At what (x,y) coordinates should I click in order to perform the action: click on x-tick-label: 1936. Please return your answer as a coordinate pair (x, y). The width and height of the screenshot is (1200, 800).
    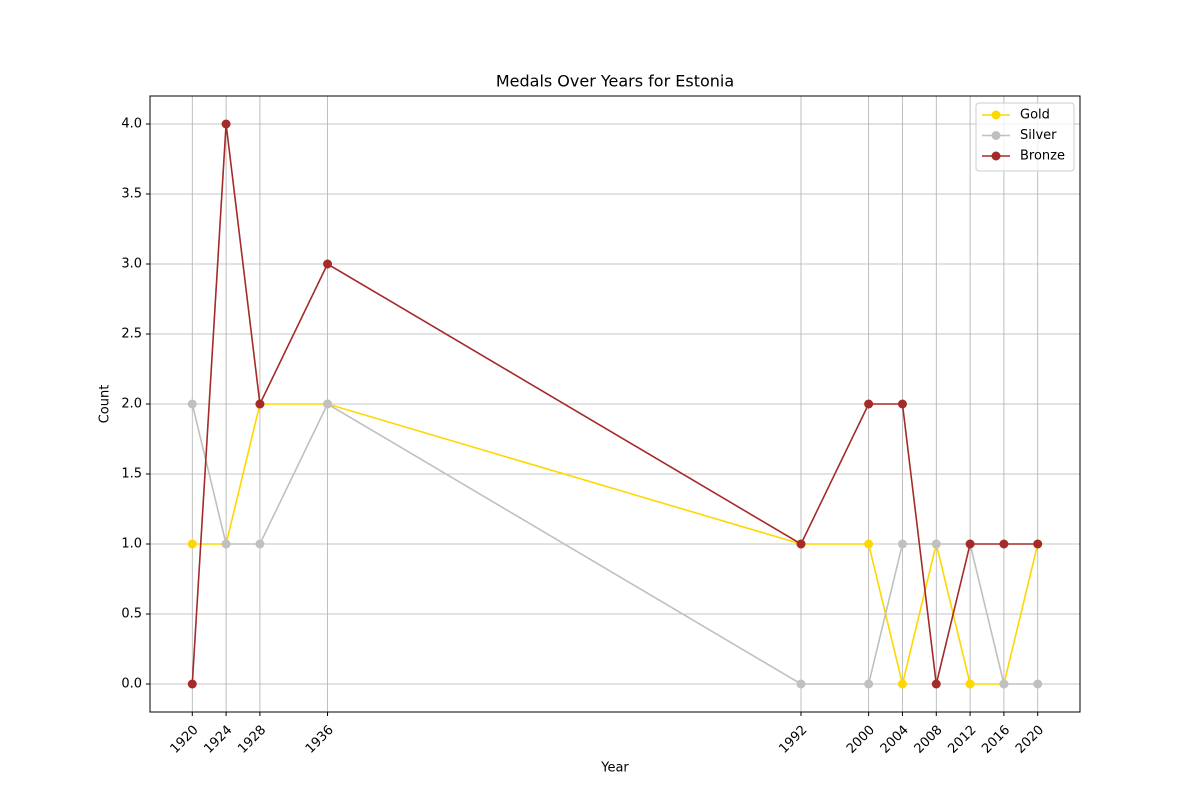
    Looking at the image, I should click on (320, 740).